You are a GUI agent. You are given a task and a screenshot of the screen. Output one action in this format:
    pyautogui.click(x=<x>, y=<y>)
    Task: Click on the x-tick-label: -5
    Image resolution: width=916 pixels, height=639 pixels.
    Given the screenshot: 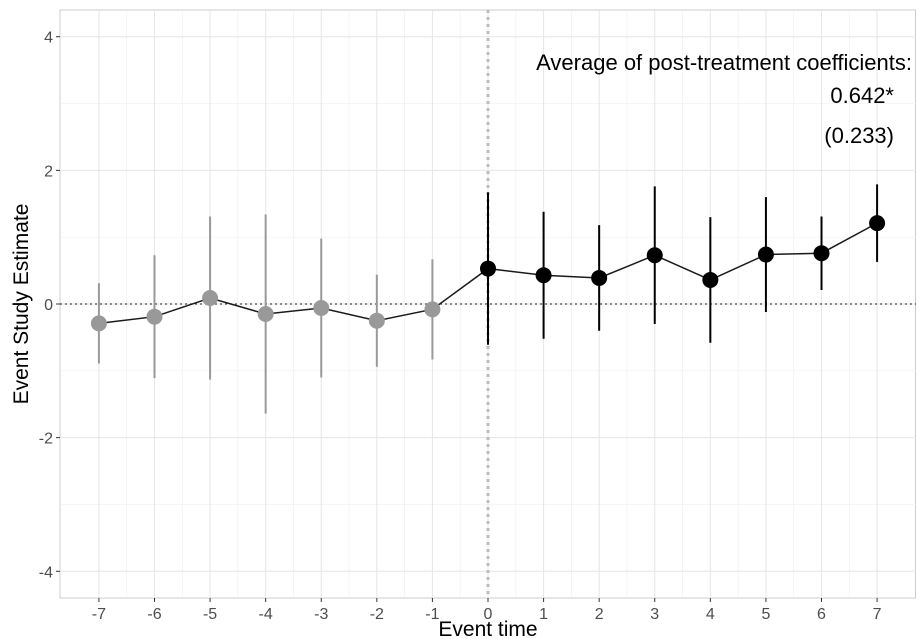 What is the action you would take?
    pyautogui.click(x=210, y=614)
    